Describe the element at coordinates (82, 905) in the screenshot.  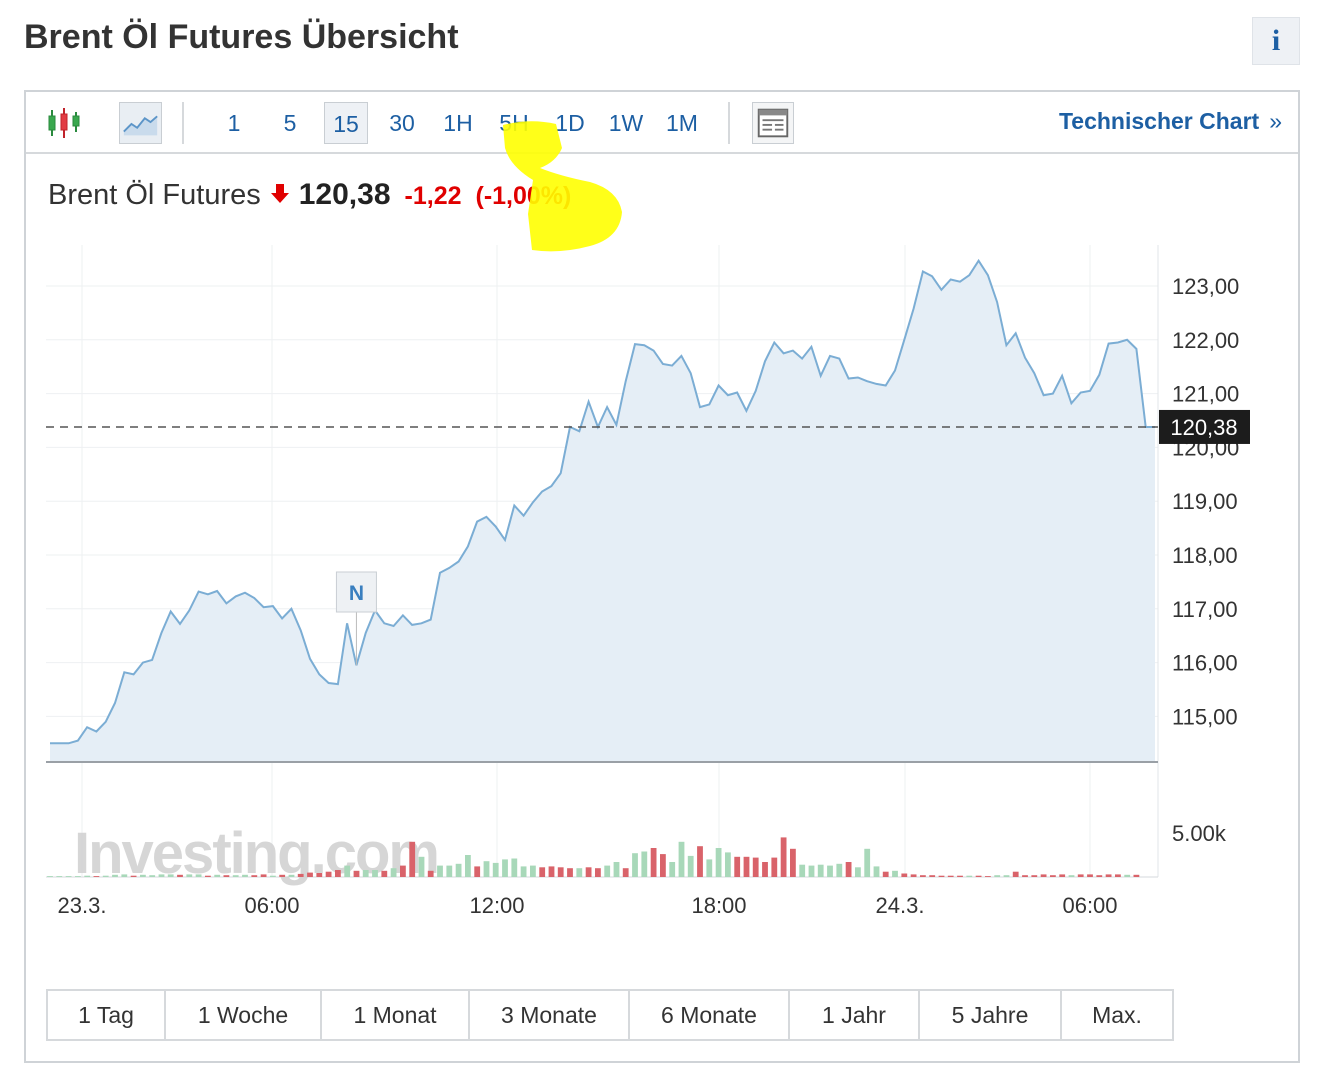
I see `x-tick-label: 23.3.` at that location.